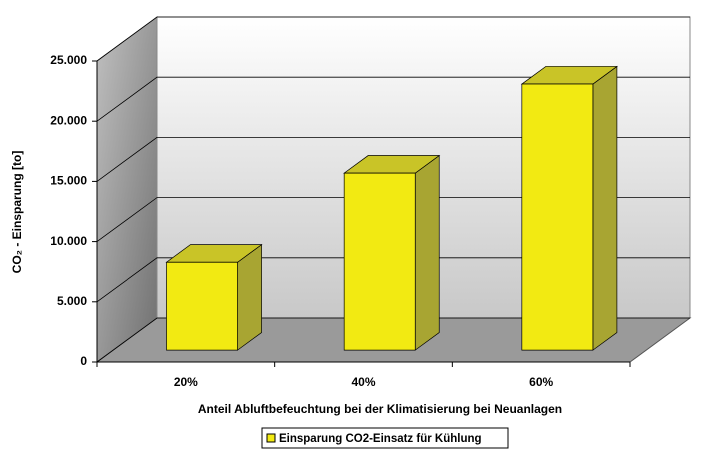 Image resolution: width=702 pixels, height=468 pixels. I want to click on x-tick-label: 60%, so click(541, 382).